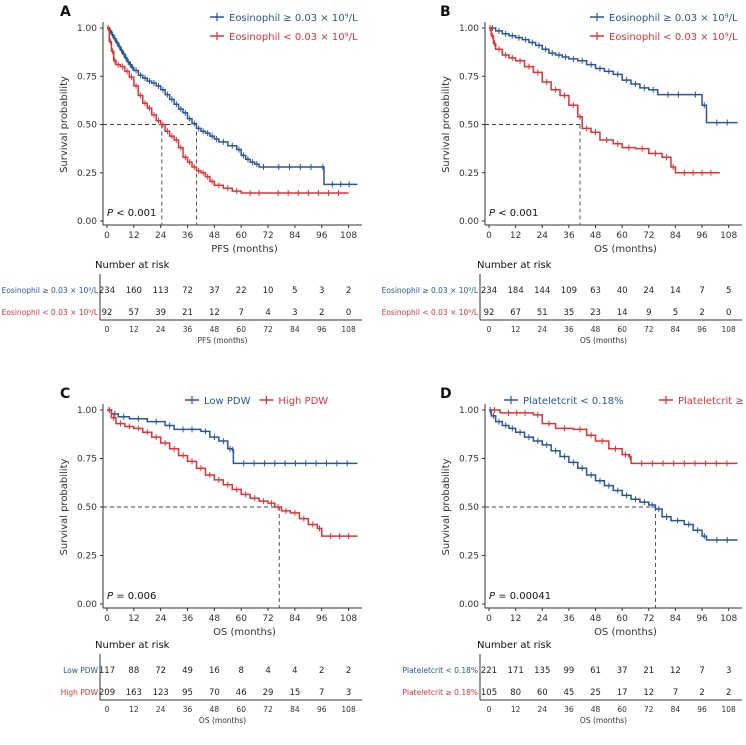 Image resolution: width=746 pixels, height=745 pixels. Describe the element at coordinates (87, 605) in the screenshot. I see `y-tick-label: 0.00` at that location.